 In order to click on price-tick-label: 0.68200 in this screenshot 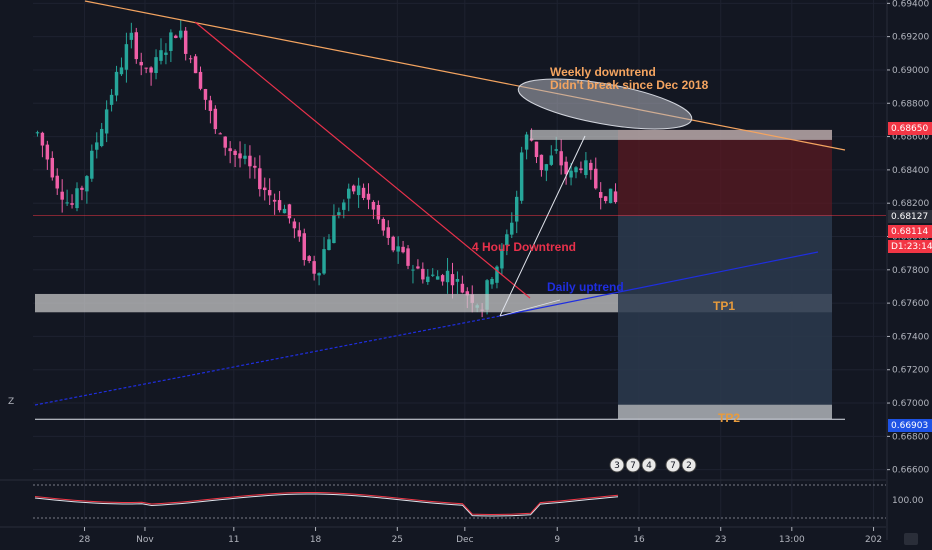, I will do `click(910, 204)`.